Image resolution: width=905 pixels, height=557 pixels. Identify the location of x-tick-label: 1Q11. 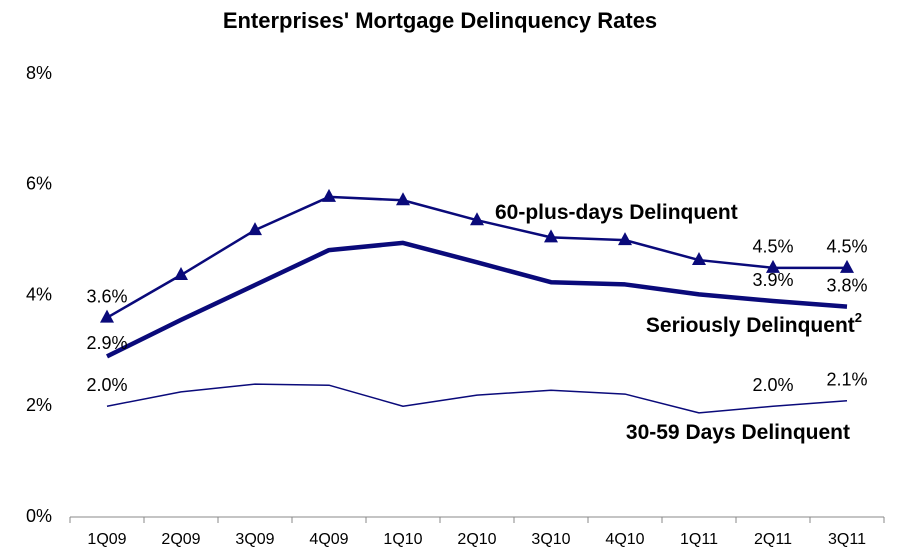
(699, 539).